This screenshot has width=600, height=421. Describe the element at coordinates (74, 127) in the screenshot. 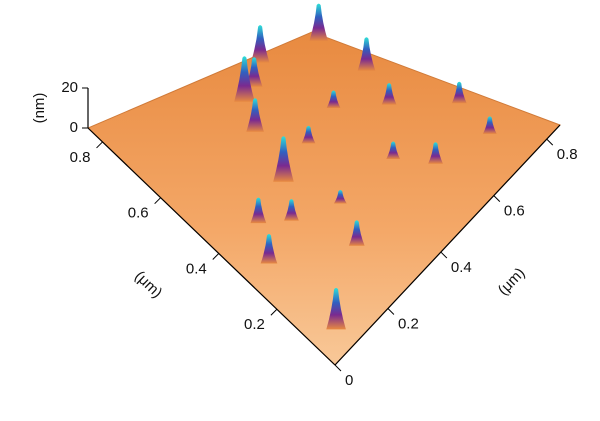

I see `z-tick-label: 0` at that location.